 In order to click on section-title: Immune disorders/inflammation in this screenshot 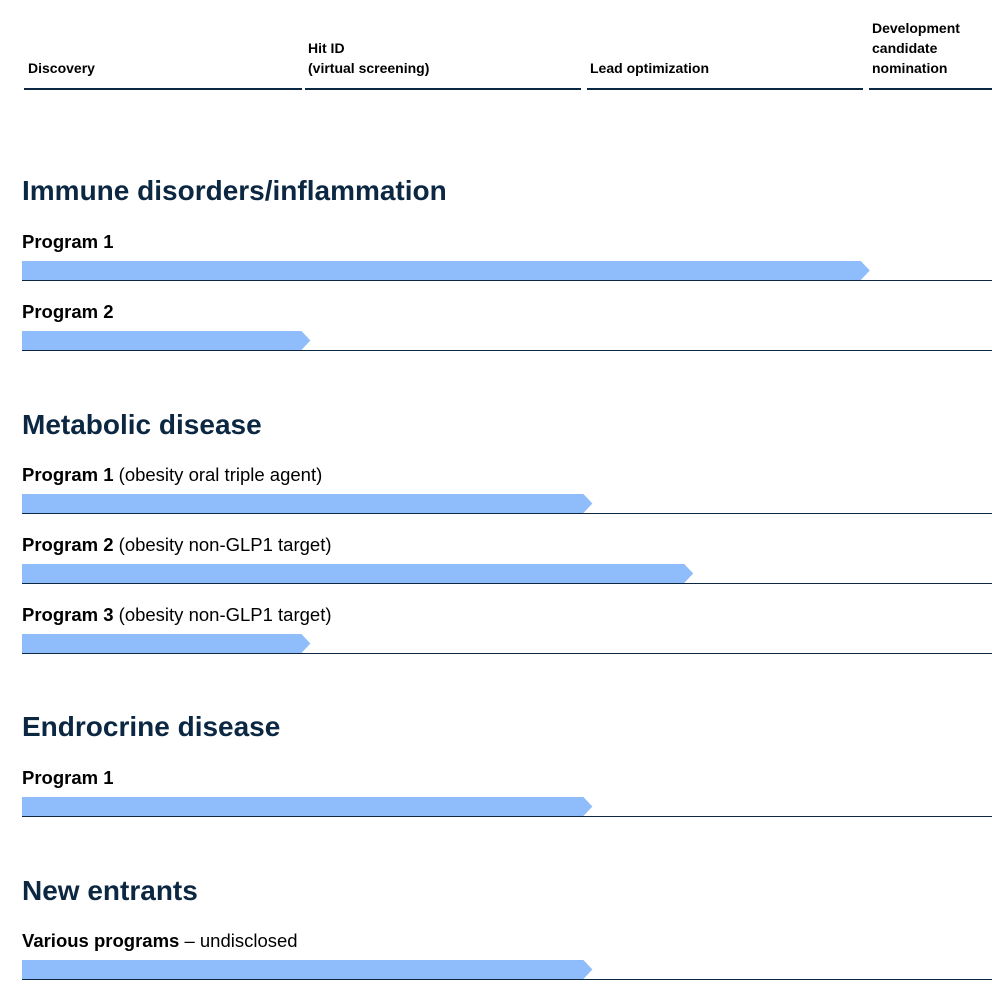, I will do `click(234, 190)`.